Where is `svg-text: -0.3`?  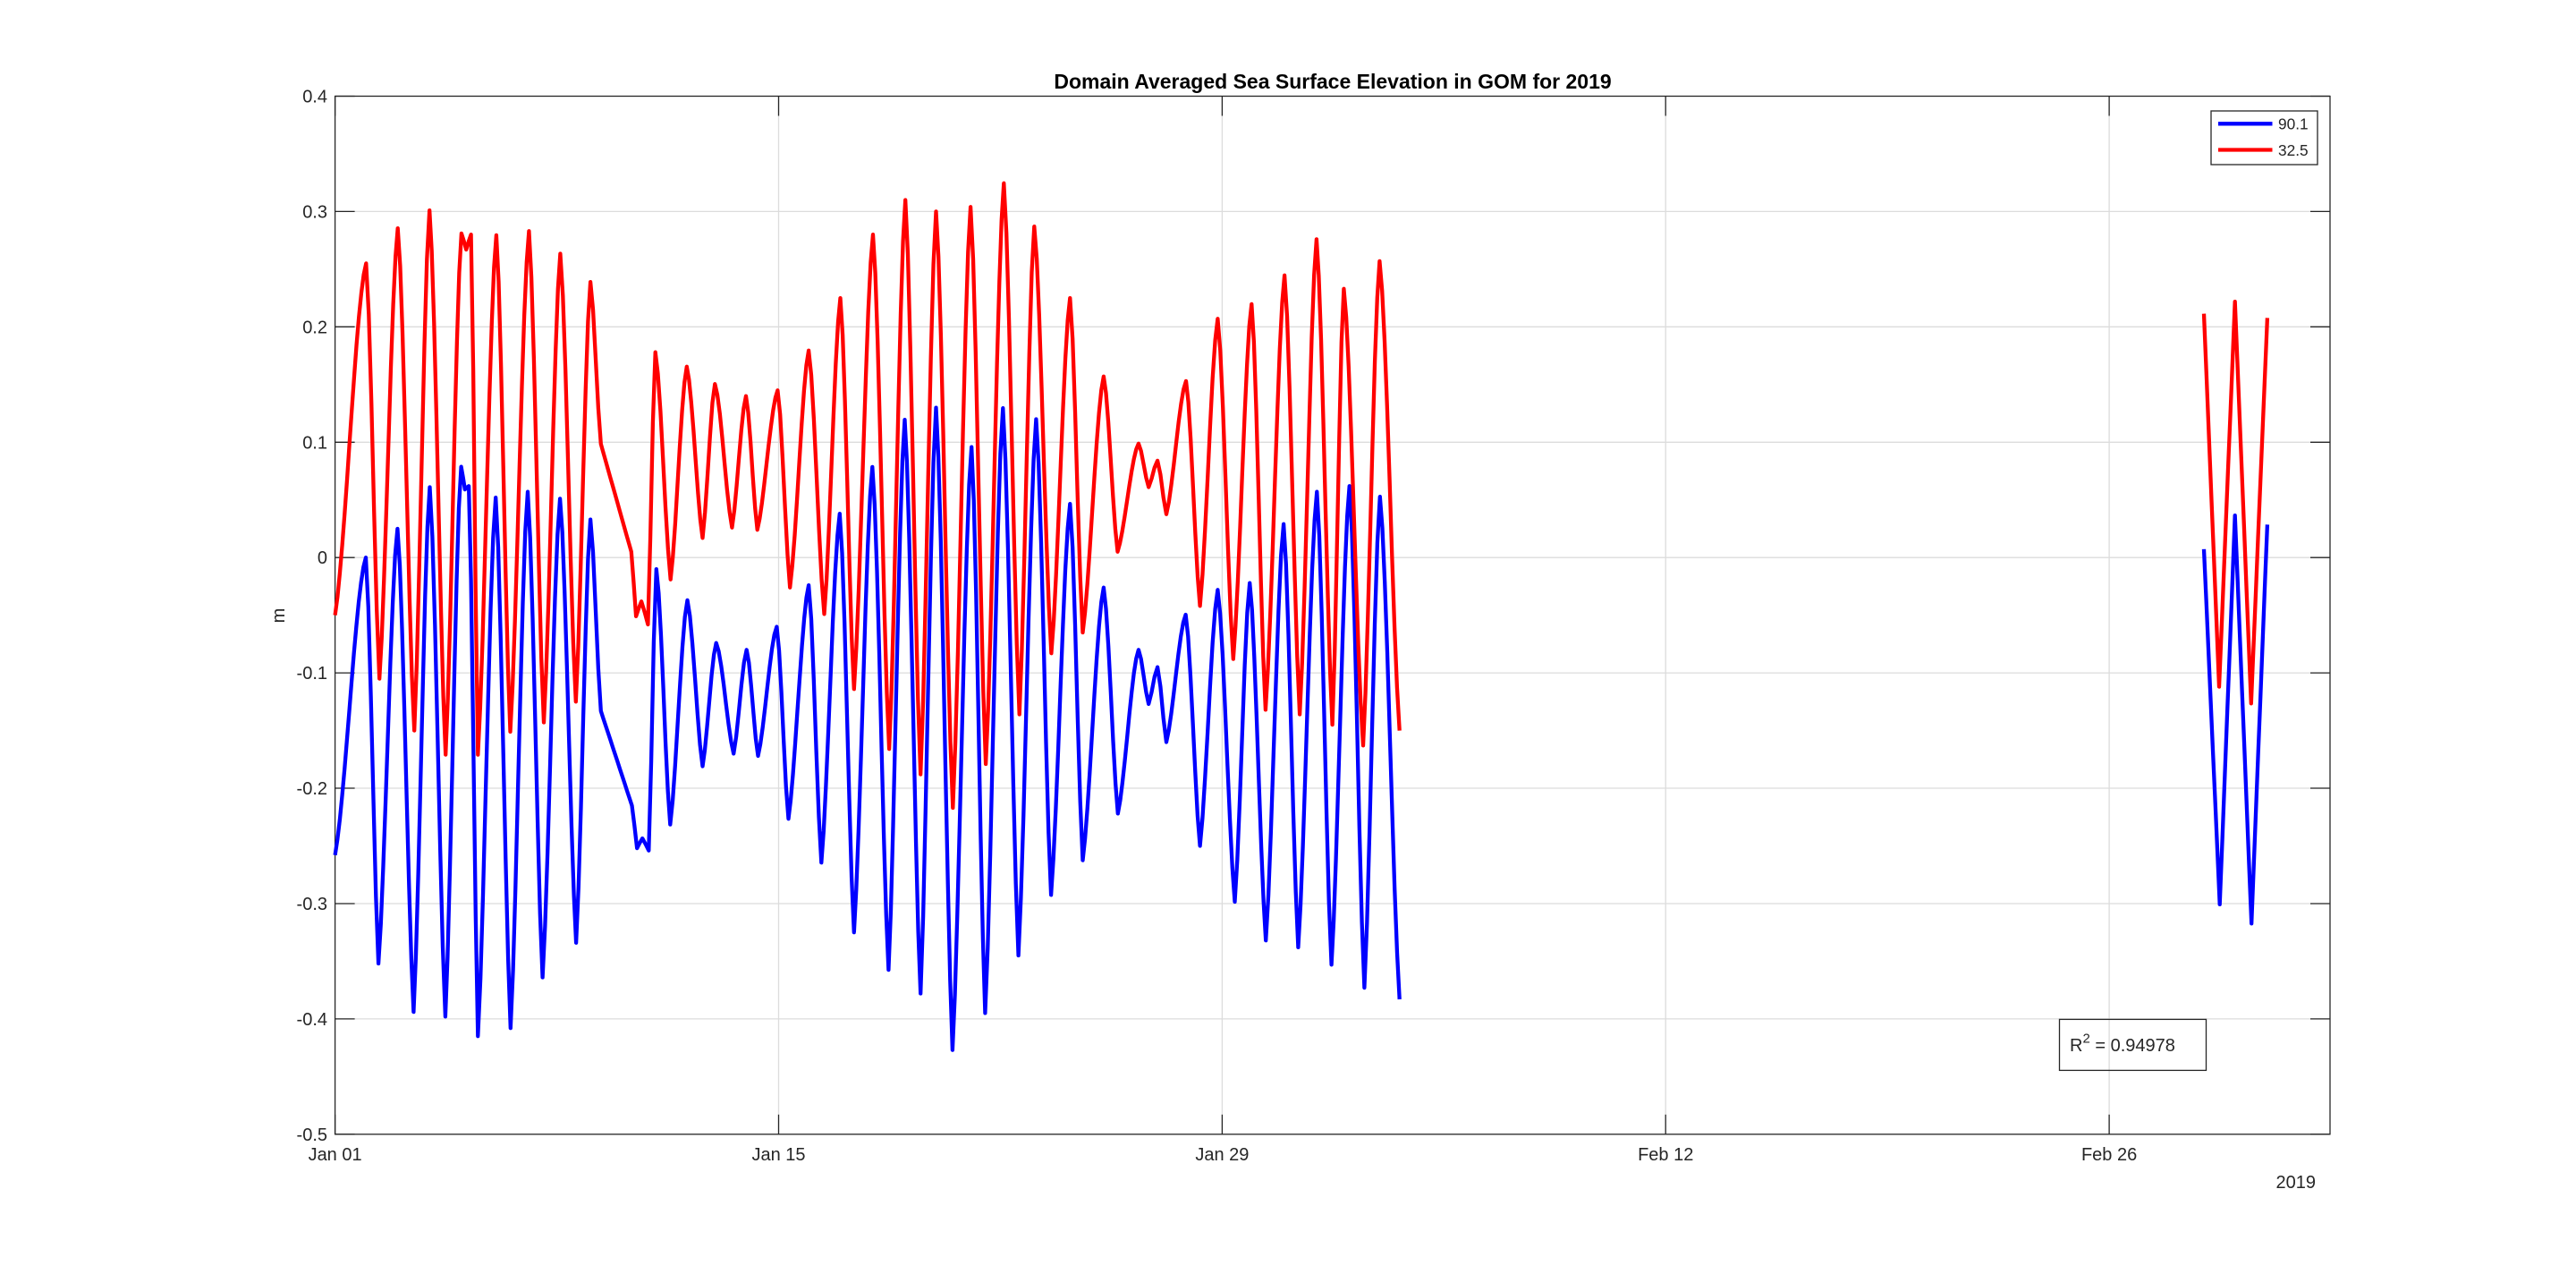 svg-text: -0.3 is located at coordinates (312, 904).